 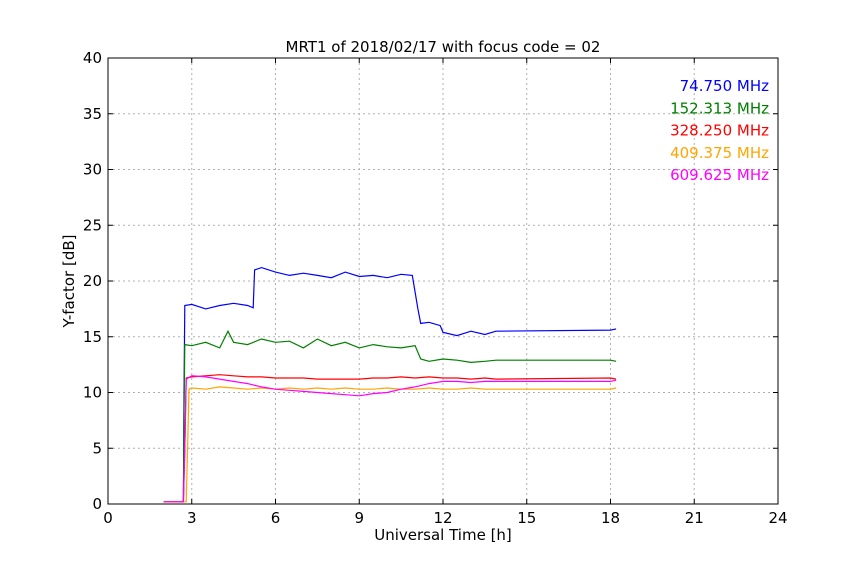 What do you see at coordinates (719, 175) in the screenshot?
I see `legend-entry: 609.625 MHz` at bounding box center [719, 175].